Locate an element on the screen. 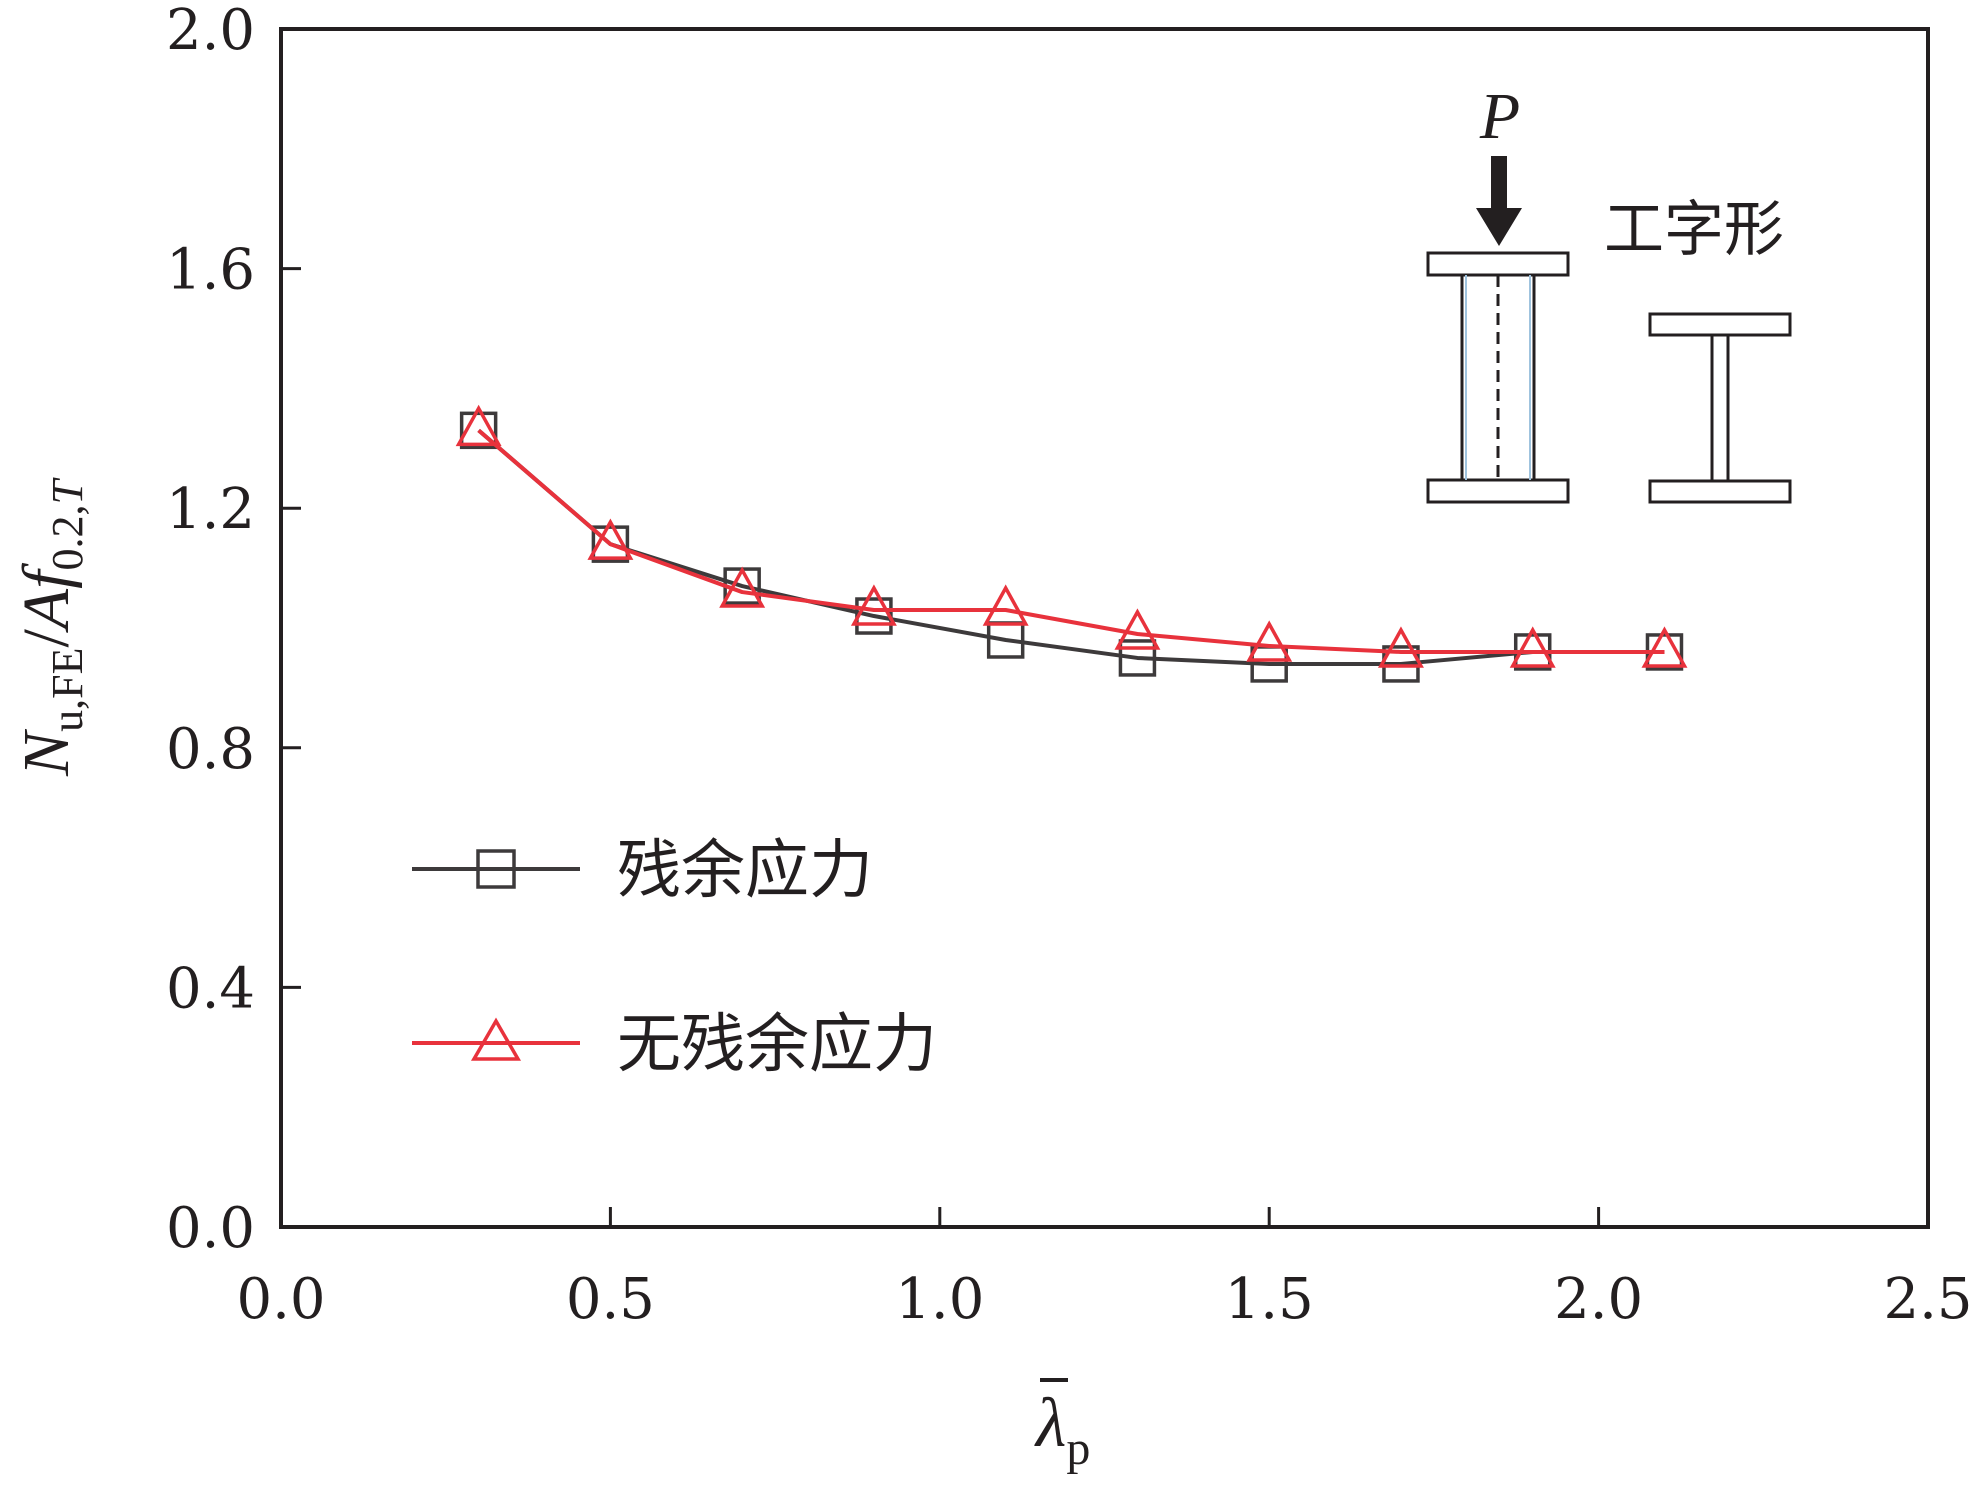 This screenshot has width=1978, height=1486. legend-triangle-marker is located at coordinates (496, 1039).